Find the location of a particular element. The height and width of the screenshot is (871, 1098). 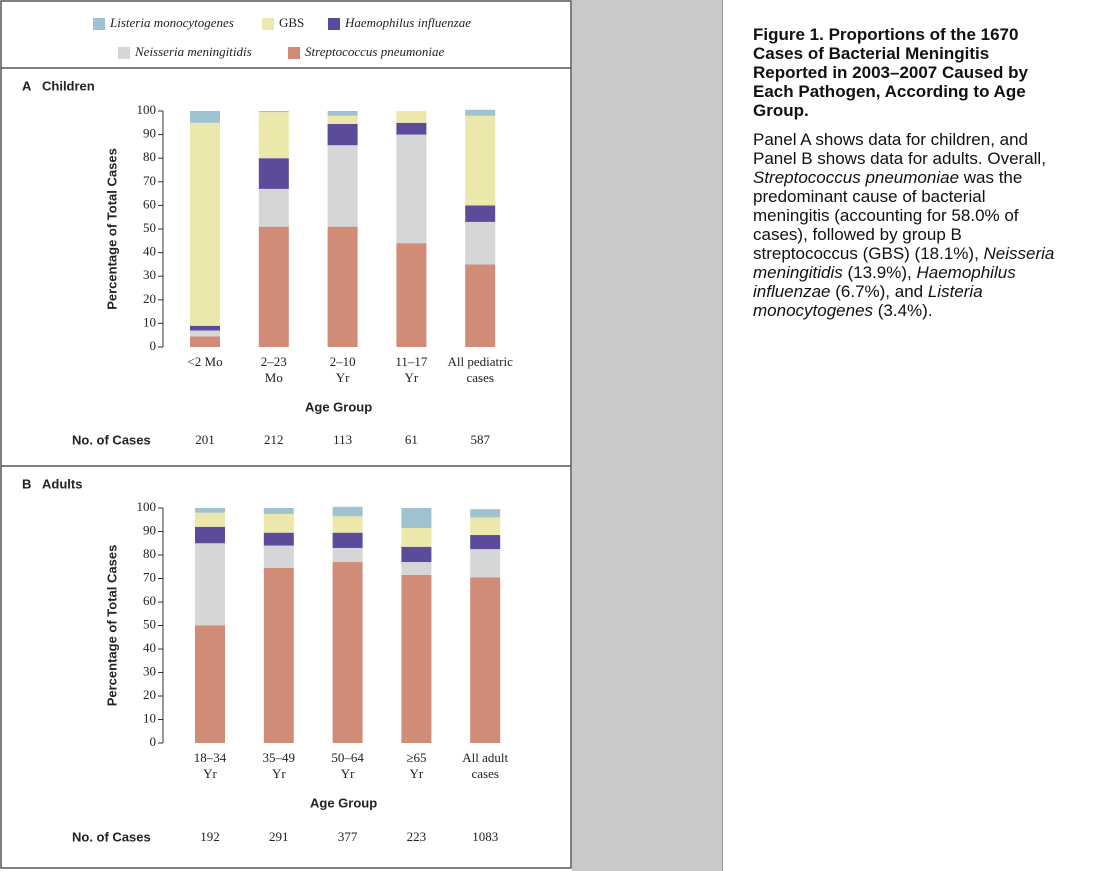

y-tick-label: 20 is located at coordinates (149, 298).